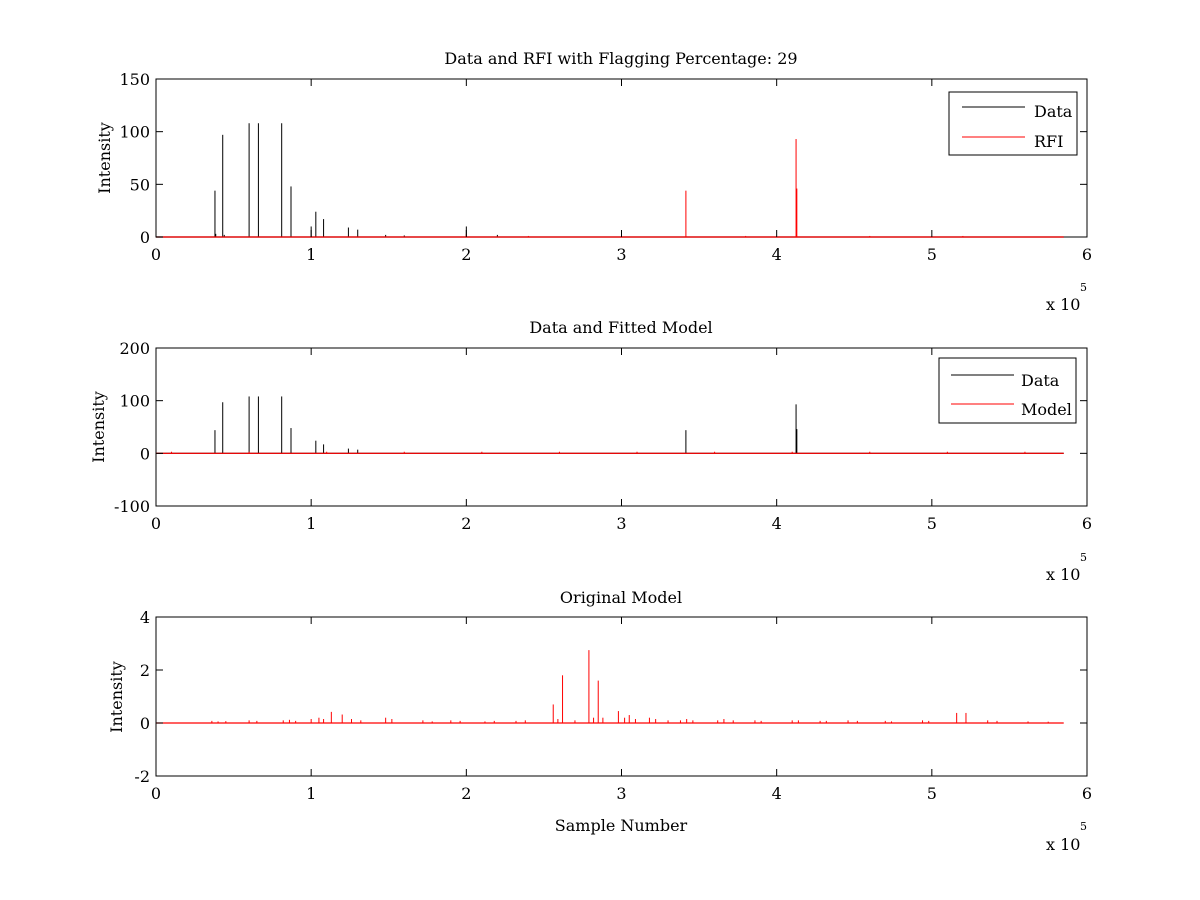 The image size is (1200, 900). Describe the element at coordinates (140, 184) in the screenshot. I see `y-tick-label: 50` at that location.